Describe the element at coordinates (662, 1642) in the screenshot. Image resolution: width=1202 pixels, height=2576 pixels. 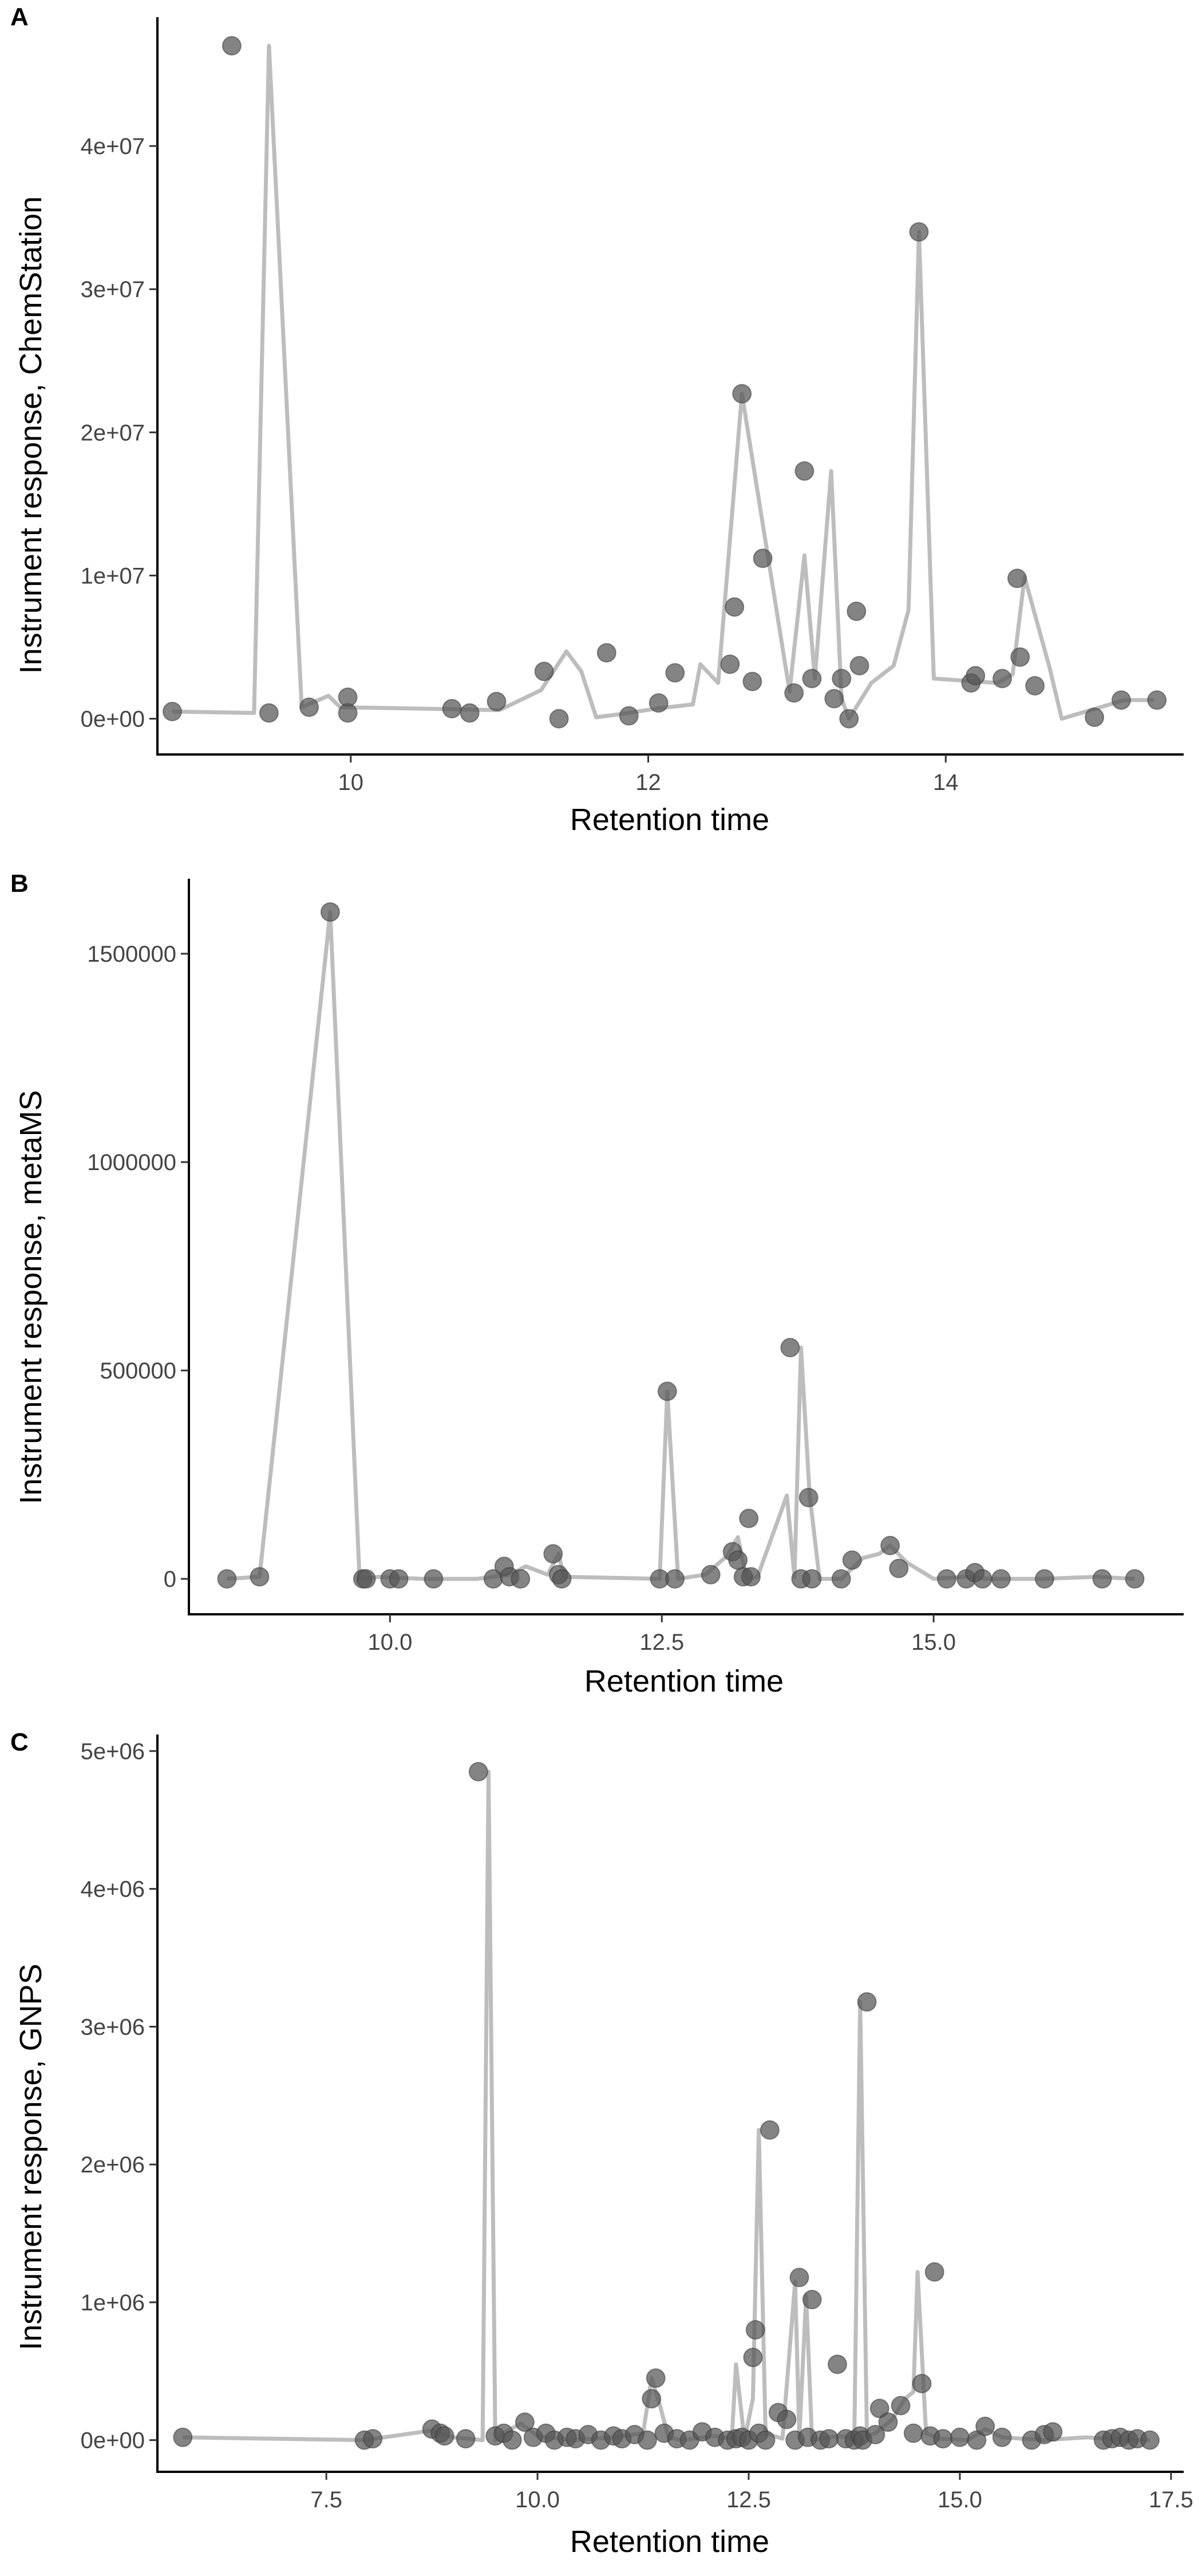
I see `panel-b-x-tick-label: 12.5` at that location.